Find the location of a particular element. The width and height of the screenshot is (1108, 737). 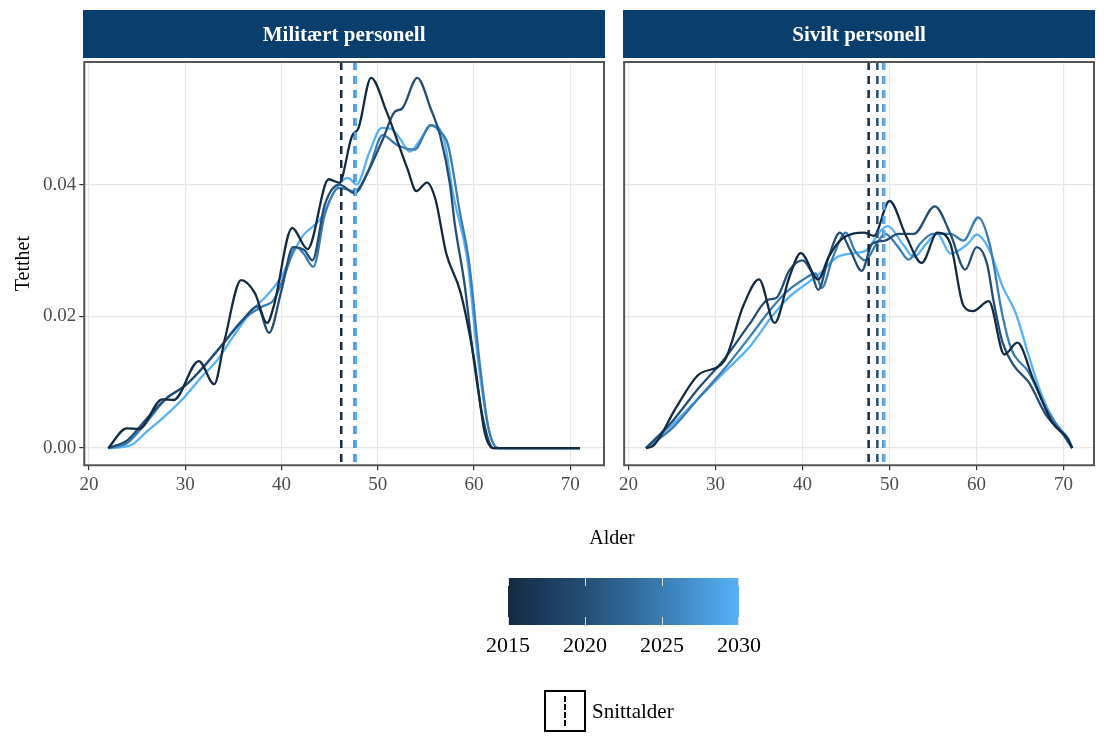

color-bar-label: 2025 is located at coordinates (662, 645).